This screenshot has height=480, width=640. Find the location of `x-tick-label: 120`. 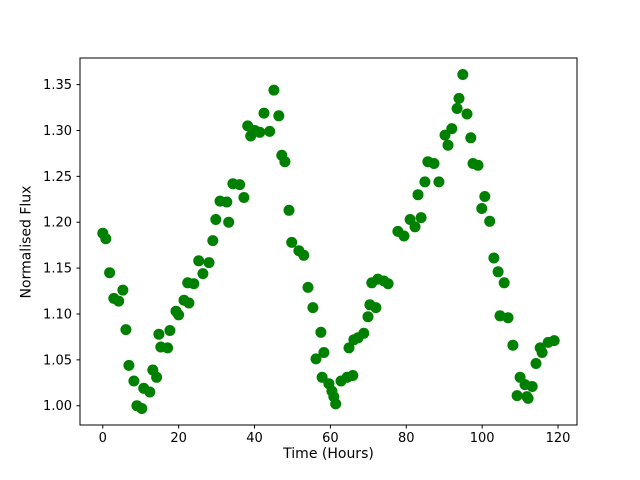

x-tick-label: 120 is located at coordinates (558, 438).